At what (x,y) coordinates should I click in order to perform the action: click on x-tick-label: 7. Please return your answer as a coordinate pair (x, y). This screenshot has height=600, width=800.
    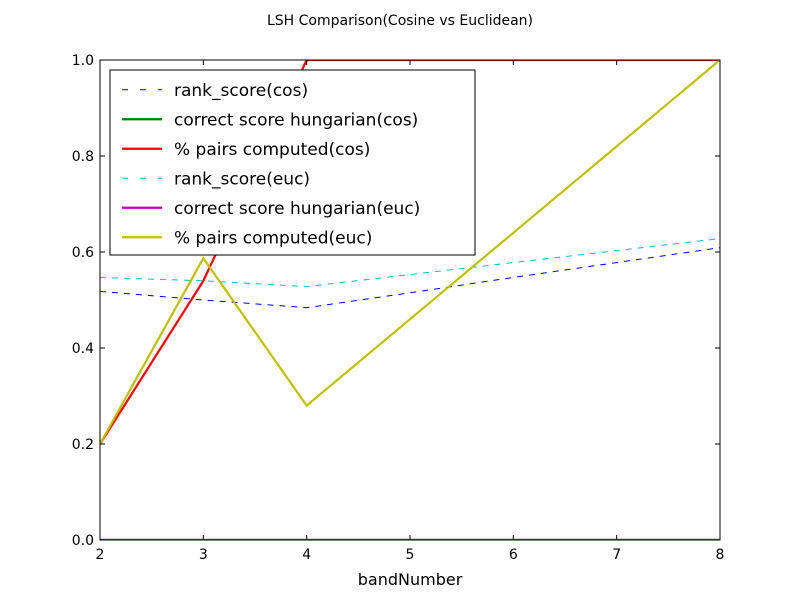
    Looking at the image, I should click on (616, 555).